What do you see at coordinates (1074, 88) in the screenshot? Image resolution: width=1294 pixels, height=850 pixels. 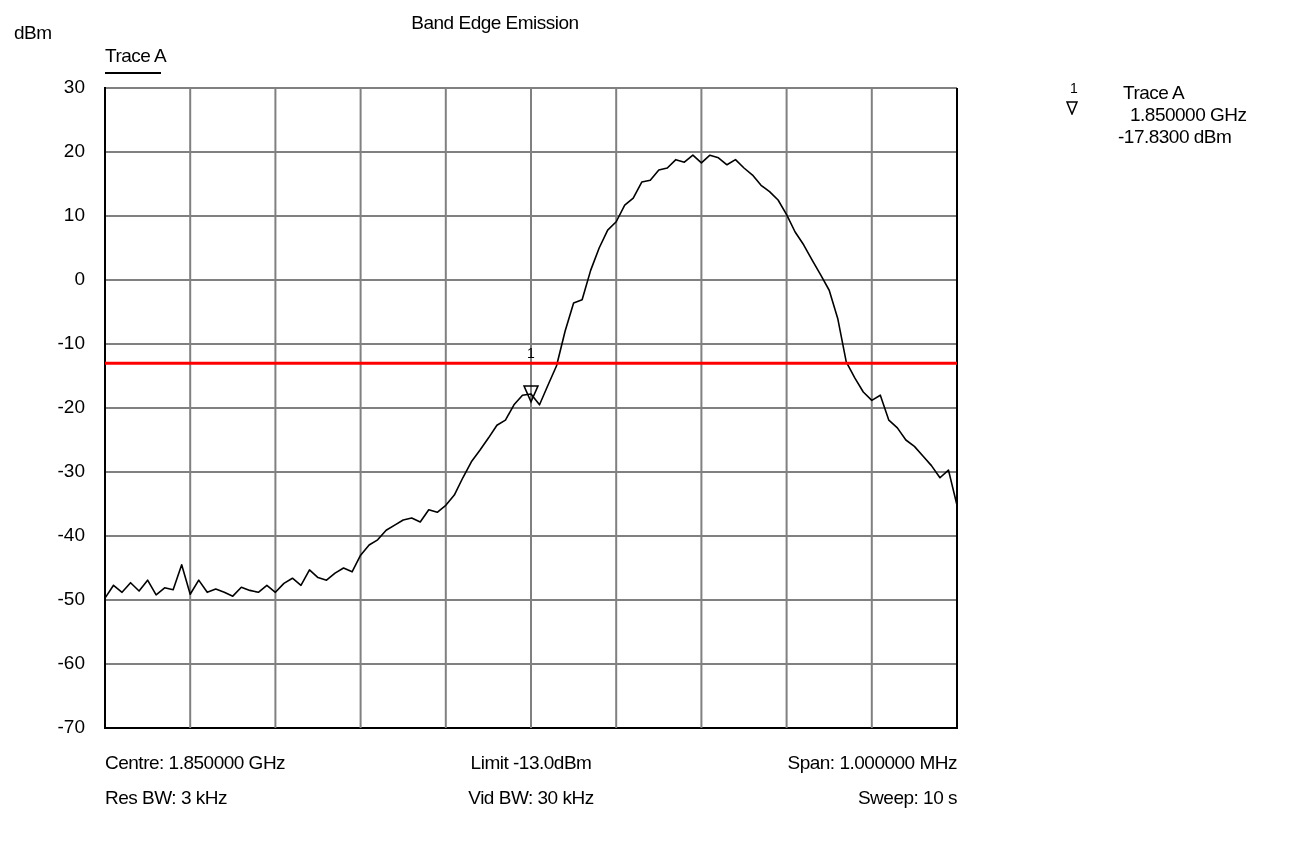 I see `text: 1` at bounding box center [1074, 88].